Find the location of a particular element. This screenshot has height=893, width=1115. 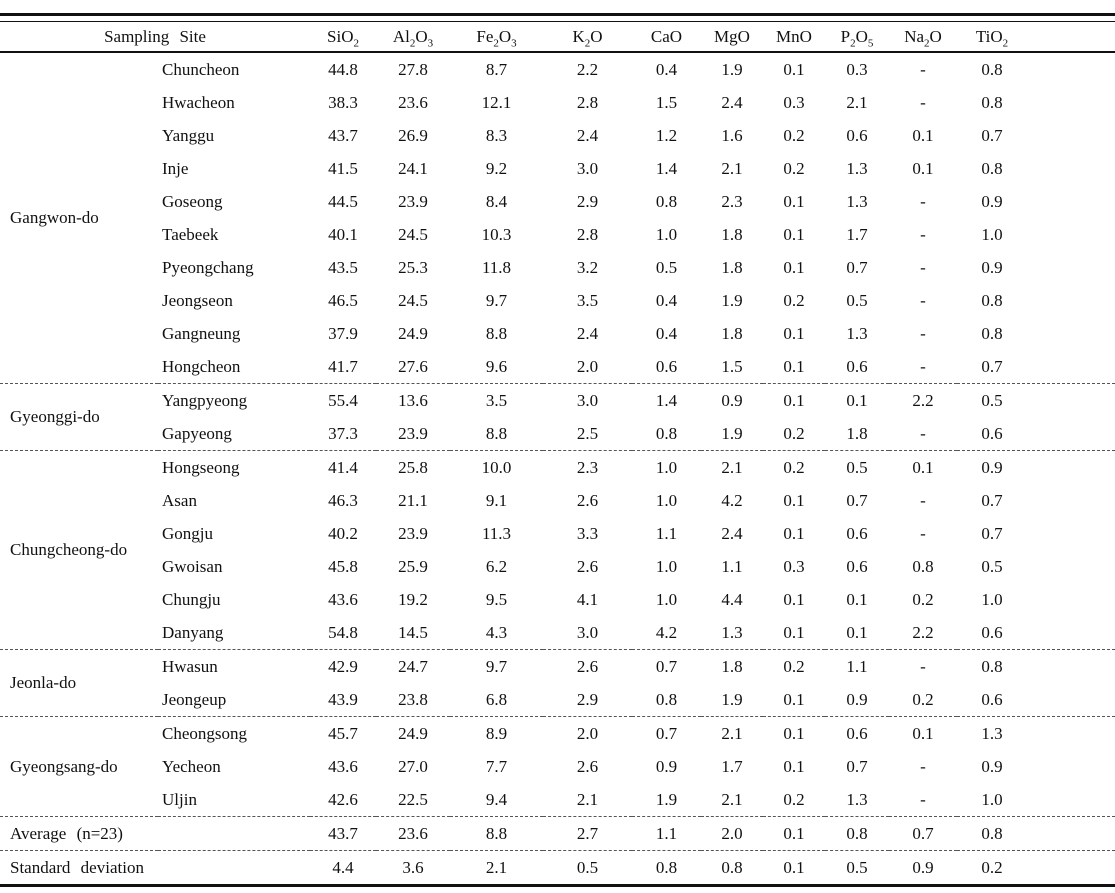

site-cell-danyang: Danyang is located at coordinates (193, 632).